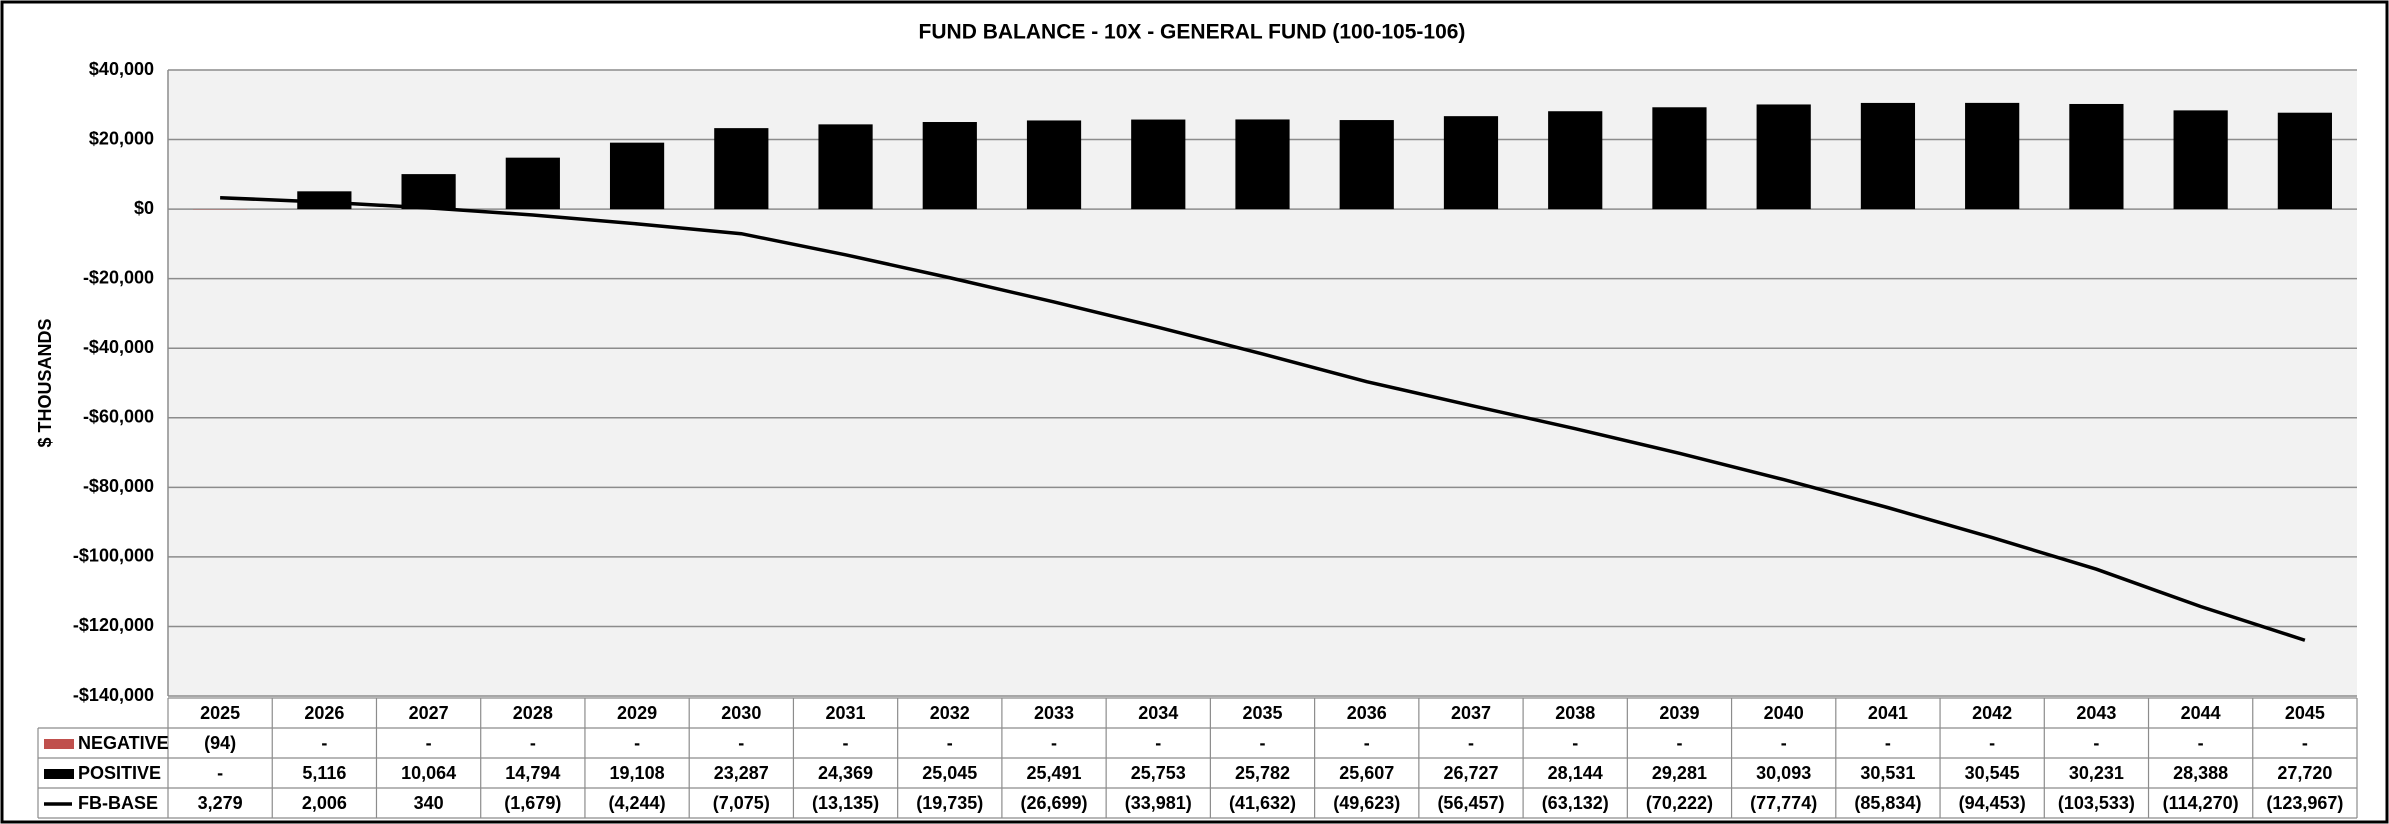  Describe the element at coordinates (113, 625) in the screenshot. I see `y-tick-label: -$120,000` at that location.